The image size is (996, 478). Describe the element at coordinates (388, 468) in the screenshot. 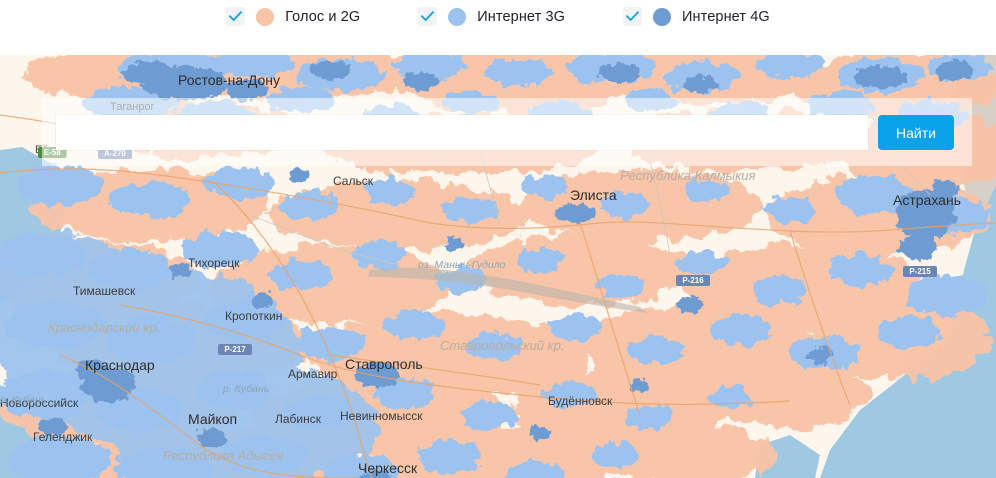

I see `map-city-label: Черкесск` at that location.